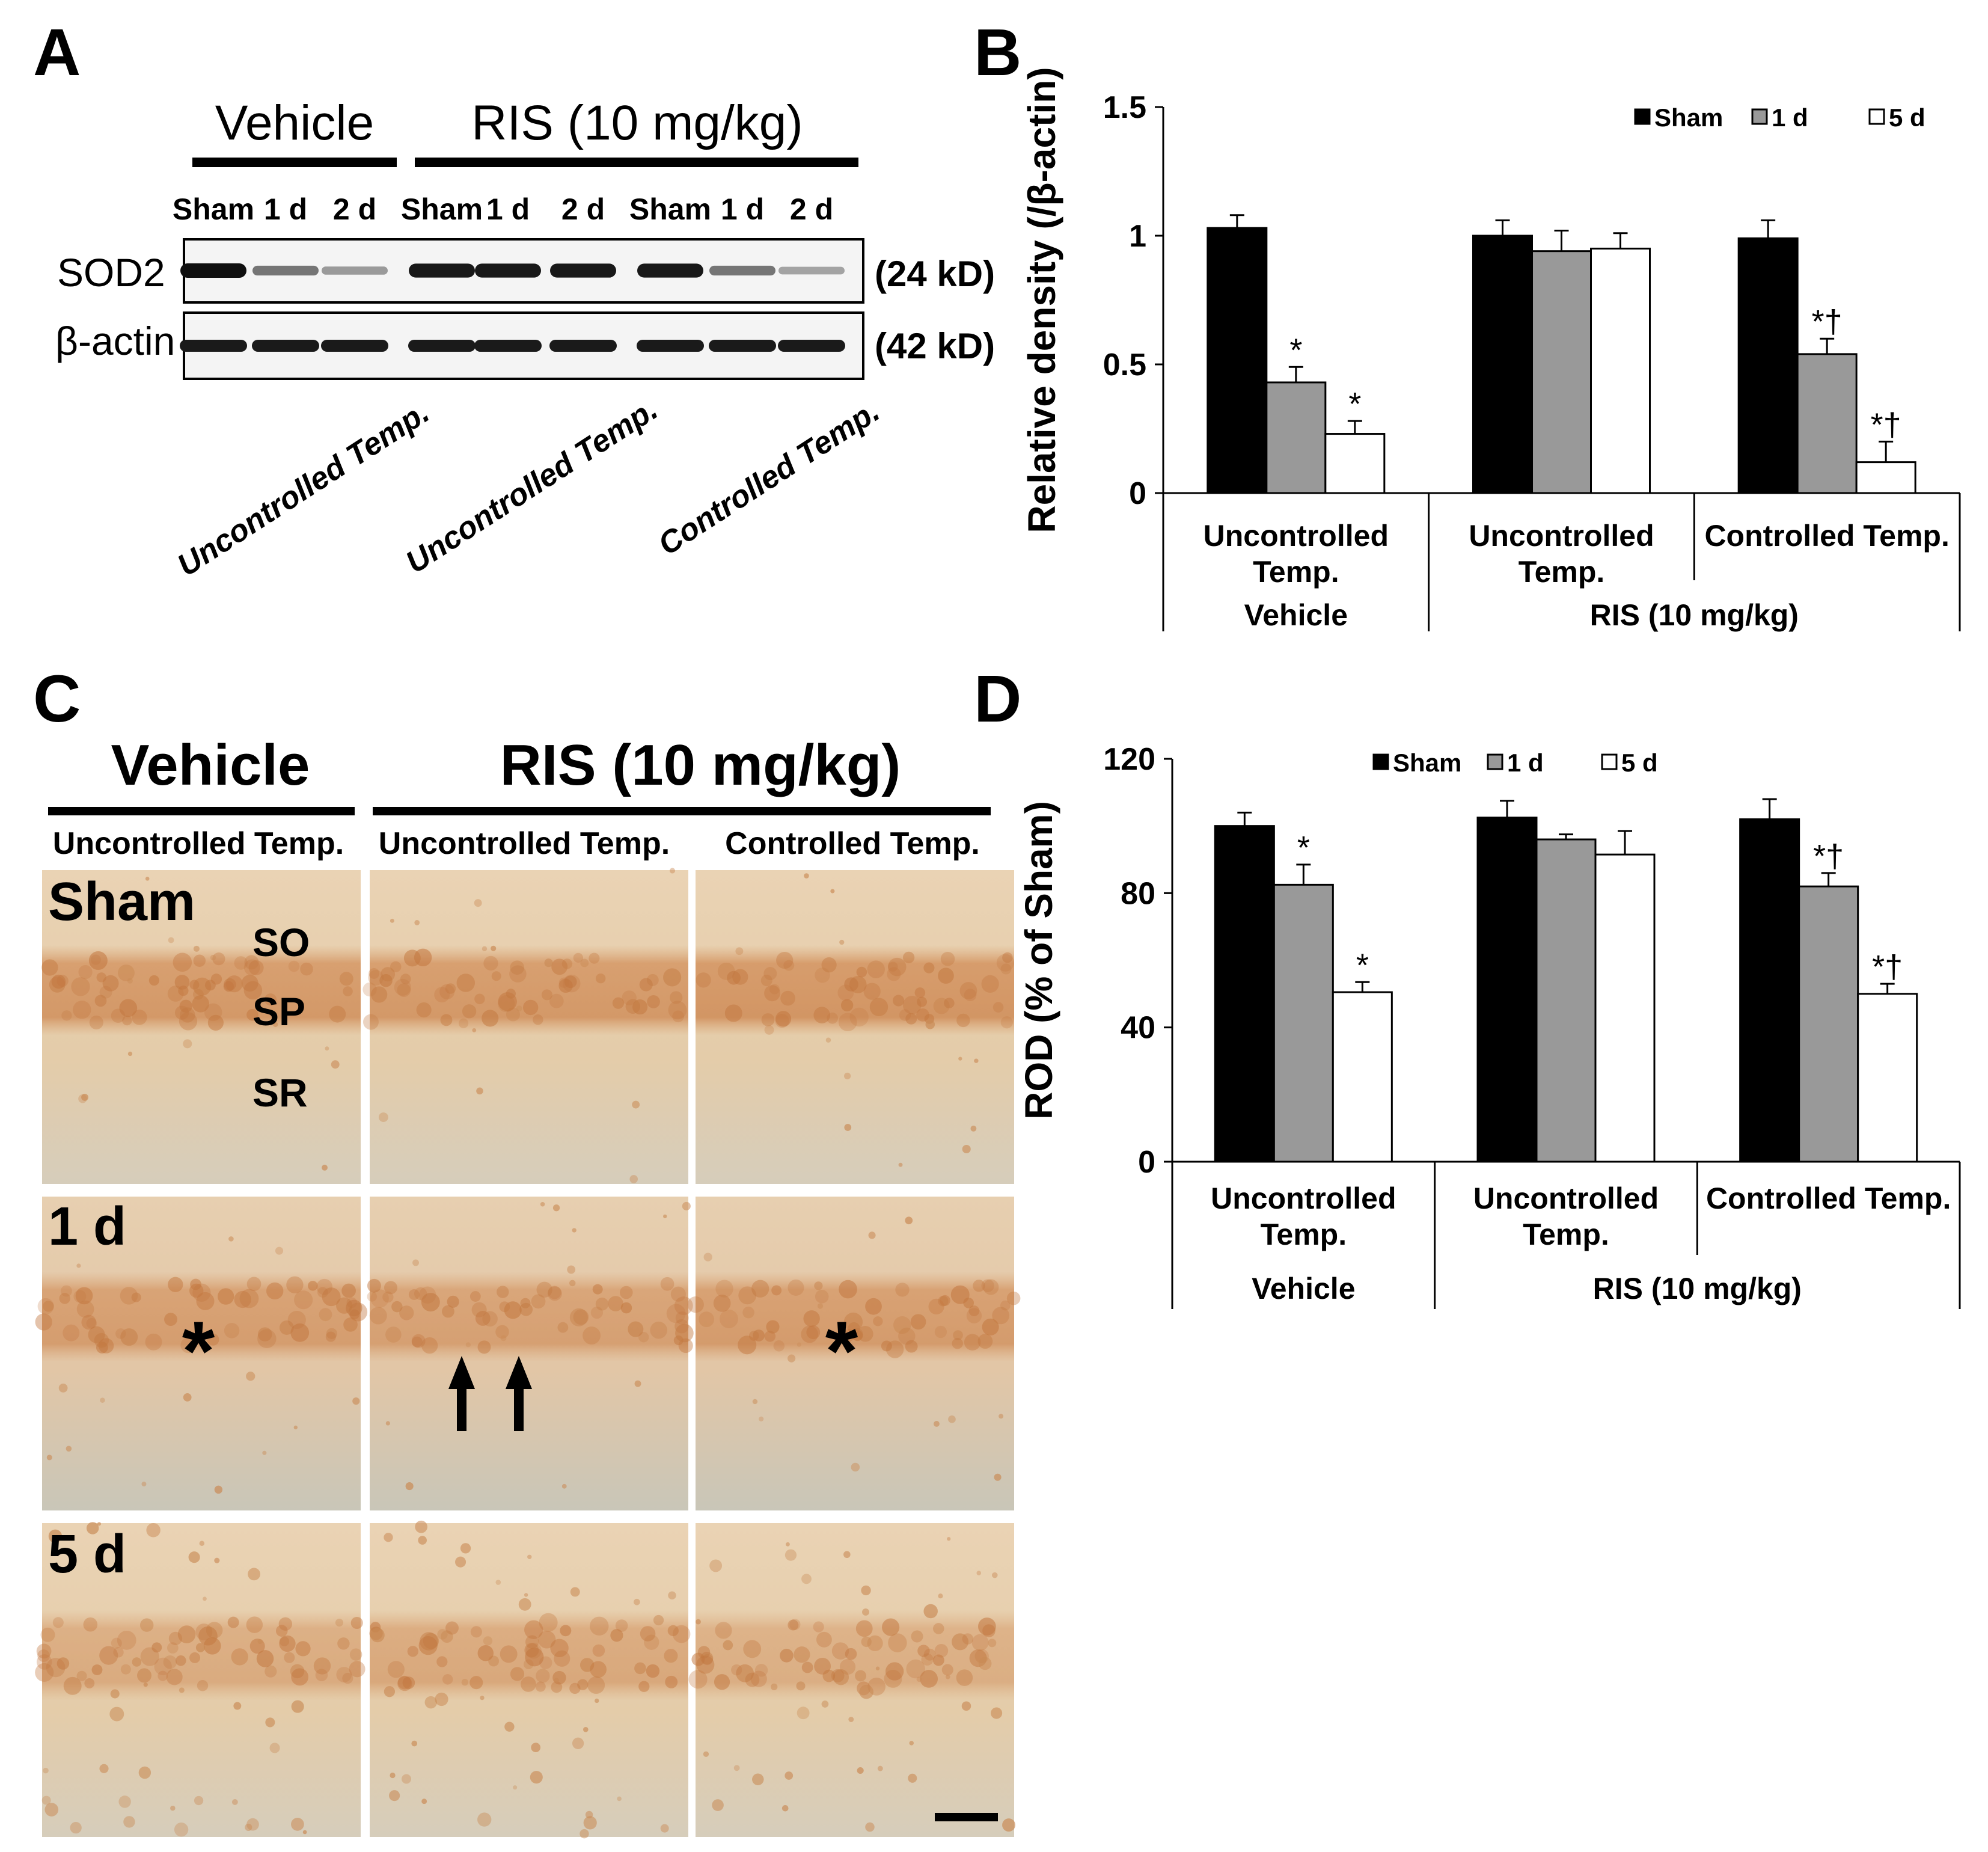 The width and height of the screenshot is (1988, 1852). I want to click on lane-label: 2 d, so click(811, 209).